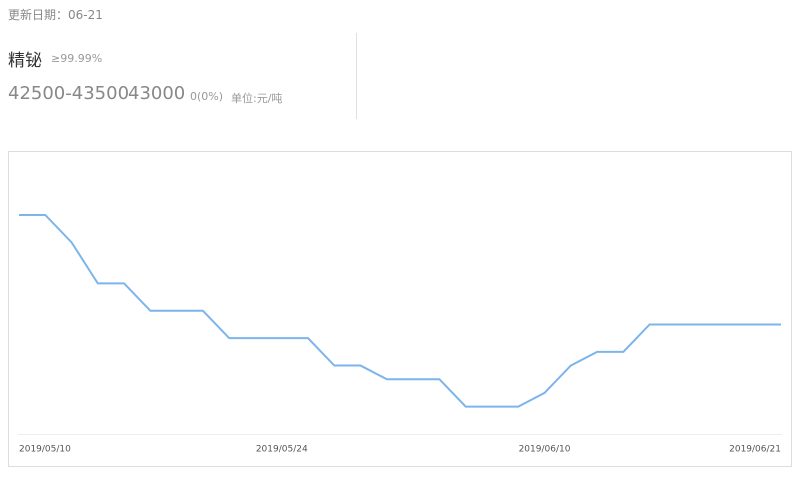 This screenshot has height=477, width=800. Describe the element at coordinates (45, 450) in the screenshot. I see `x-tick-label: 2019/05/10` at that location.